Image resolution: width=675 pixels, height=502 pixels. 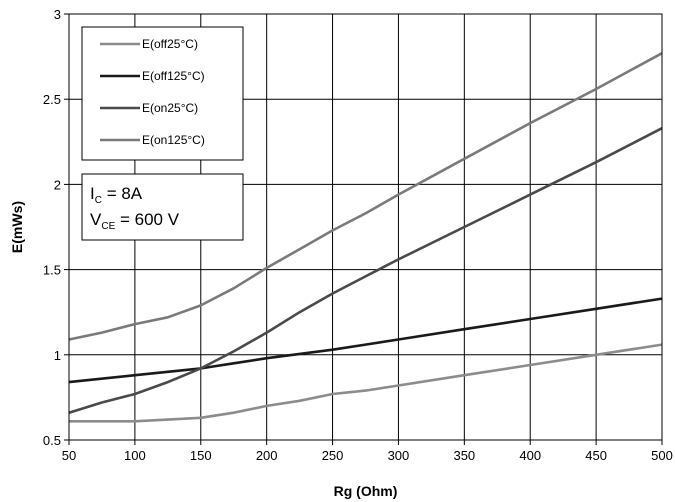 I want to click on condition-line: VCE = 600 V, so click(x=135, y=221).